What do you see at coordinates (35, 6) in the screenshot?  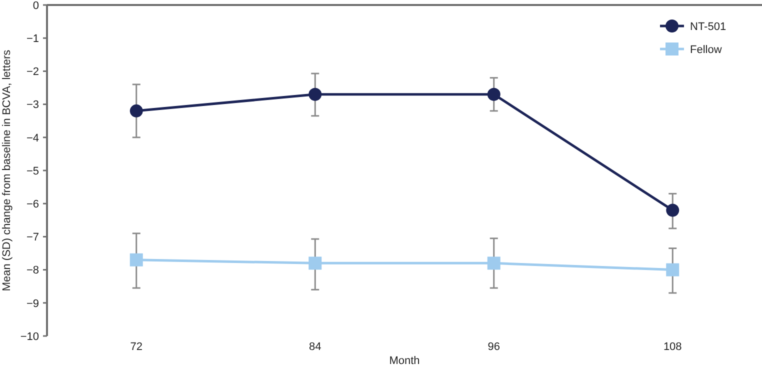 I see `y-tick-label: 0` at bounding box center [35, 6].